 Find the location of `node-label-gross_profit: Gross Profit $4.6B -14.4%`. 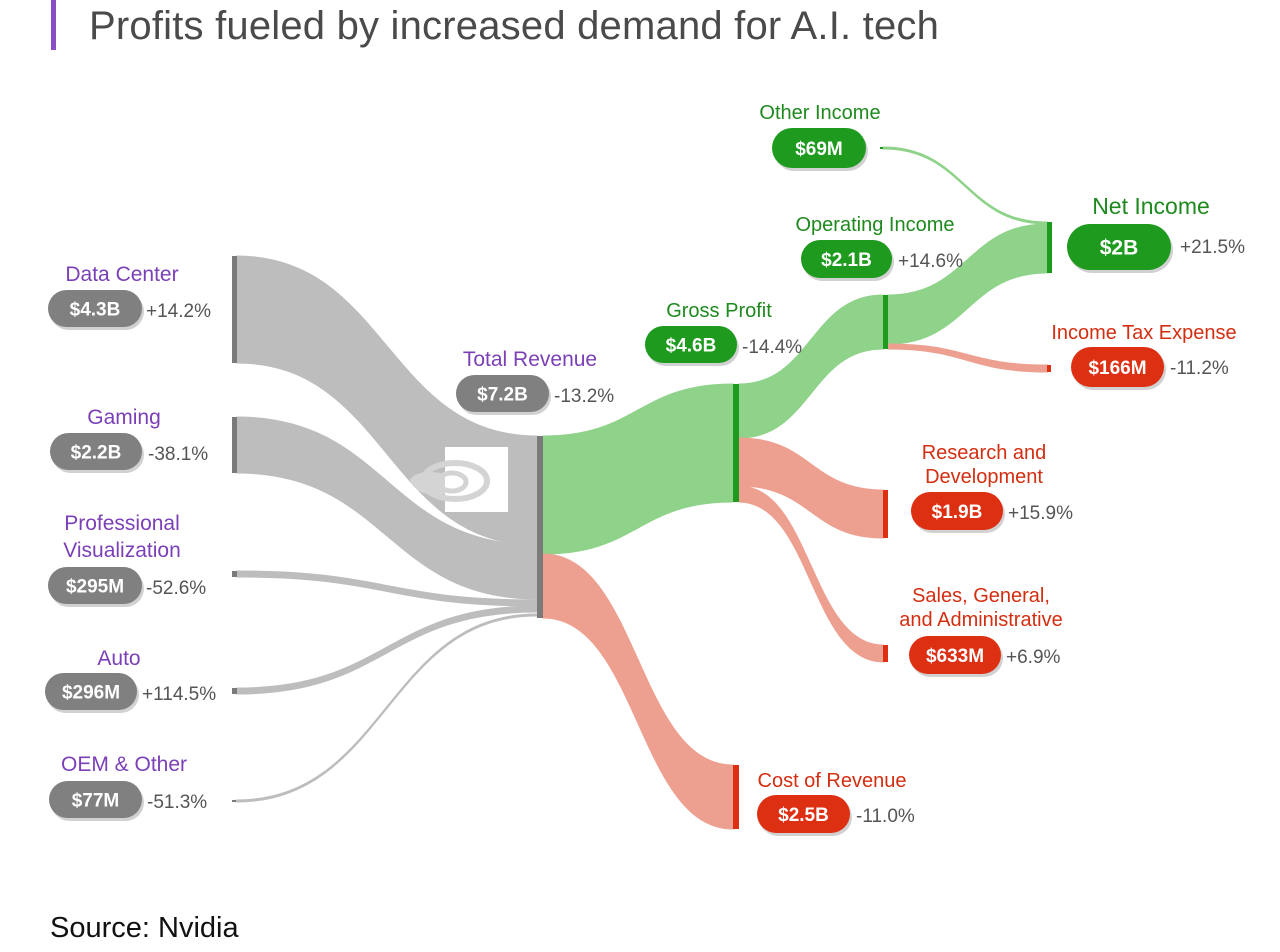

node-label-gross_profit: Gross Profit $4.6B -14.4% is located at coordinates (723, 333).